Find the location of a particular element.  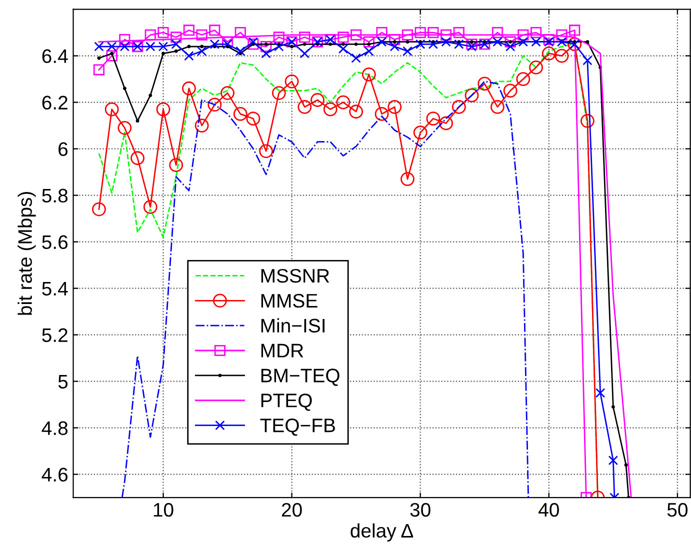

legend-label: Min−ISI is located at coordinates (292, 325).